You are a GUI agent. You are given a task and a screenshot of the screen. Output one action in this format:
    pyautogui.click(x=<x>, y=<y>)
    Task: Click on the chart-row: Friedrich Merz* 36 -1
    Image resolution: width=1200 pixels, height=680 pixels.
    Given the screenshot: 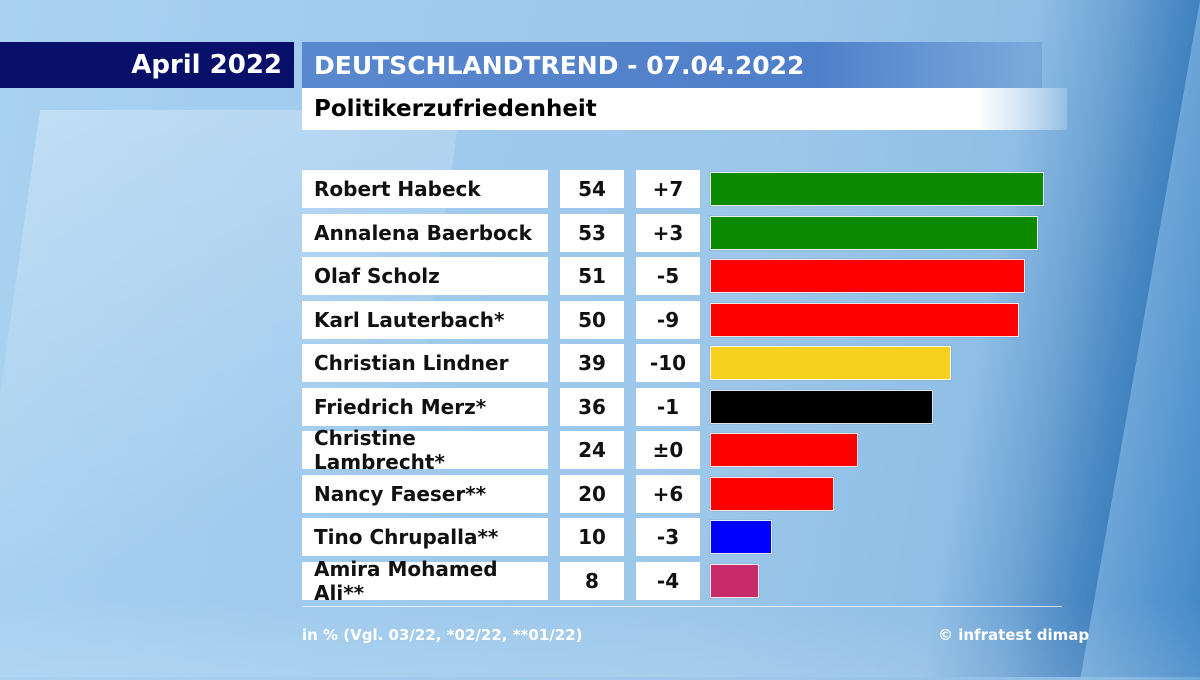 What is the action you would take?
    pyautogui.click(x=682, y=406)
    